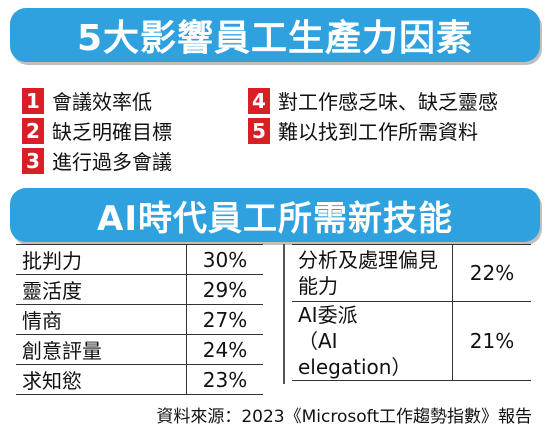 Image resolution: width=550 pixels, height=442 pixels. Describe the element at coordinates (112, 162) in the screenshot. I see `factor-text: 進行過多會議` at that location.